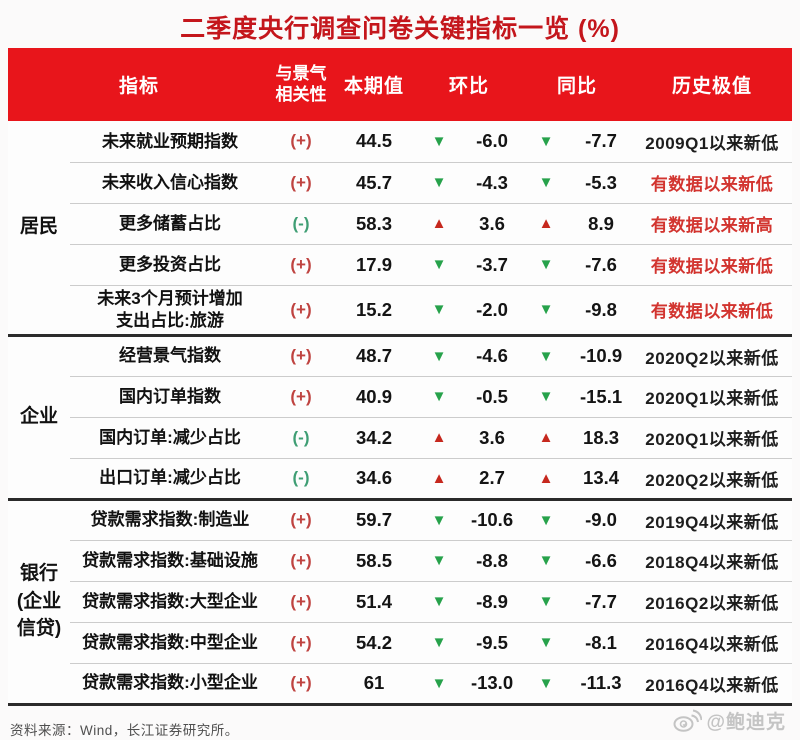  I want to click on current-value: 51.4, so click(374, 601).